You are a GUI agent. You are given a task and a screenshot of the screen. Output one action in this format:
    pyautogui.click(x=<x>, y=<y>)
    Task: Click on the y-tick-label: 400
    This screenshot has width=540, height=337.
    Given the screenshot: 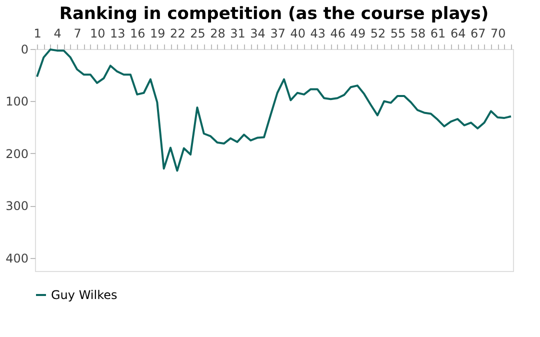 What is the action you would take?
    pyautogui.click(x=17, y=258)
    